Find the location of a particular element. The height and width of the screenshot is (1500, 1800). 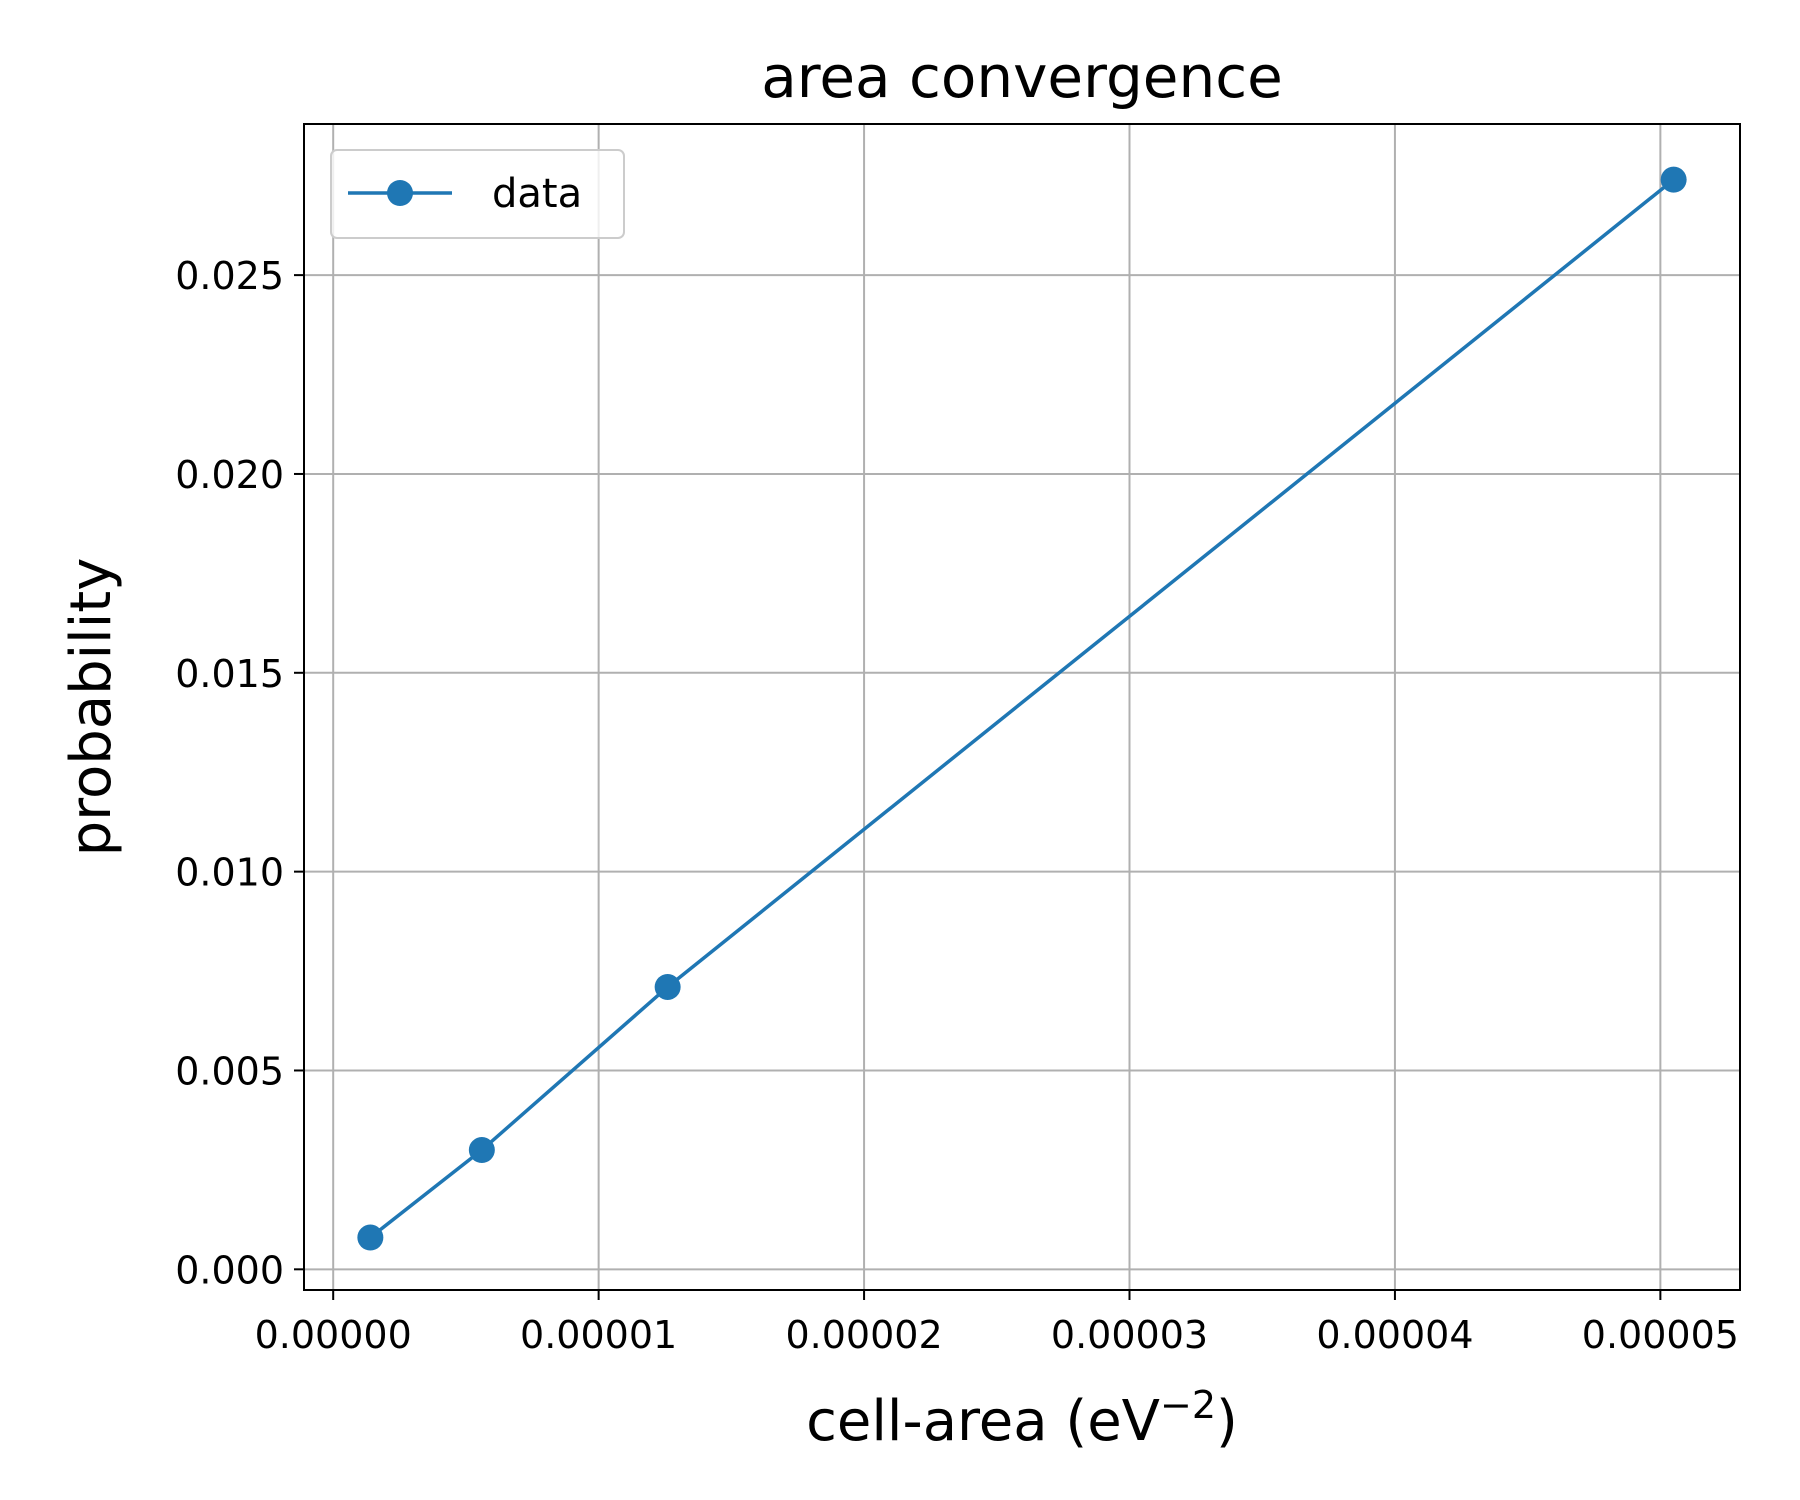

chart-title: area convergence is located at coordinates (1022, 77).